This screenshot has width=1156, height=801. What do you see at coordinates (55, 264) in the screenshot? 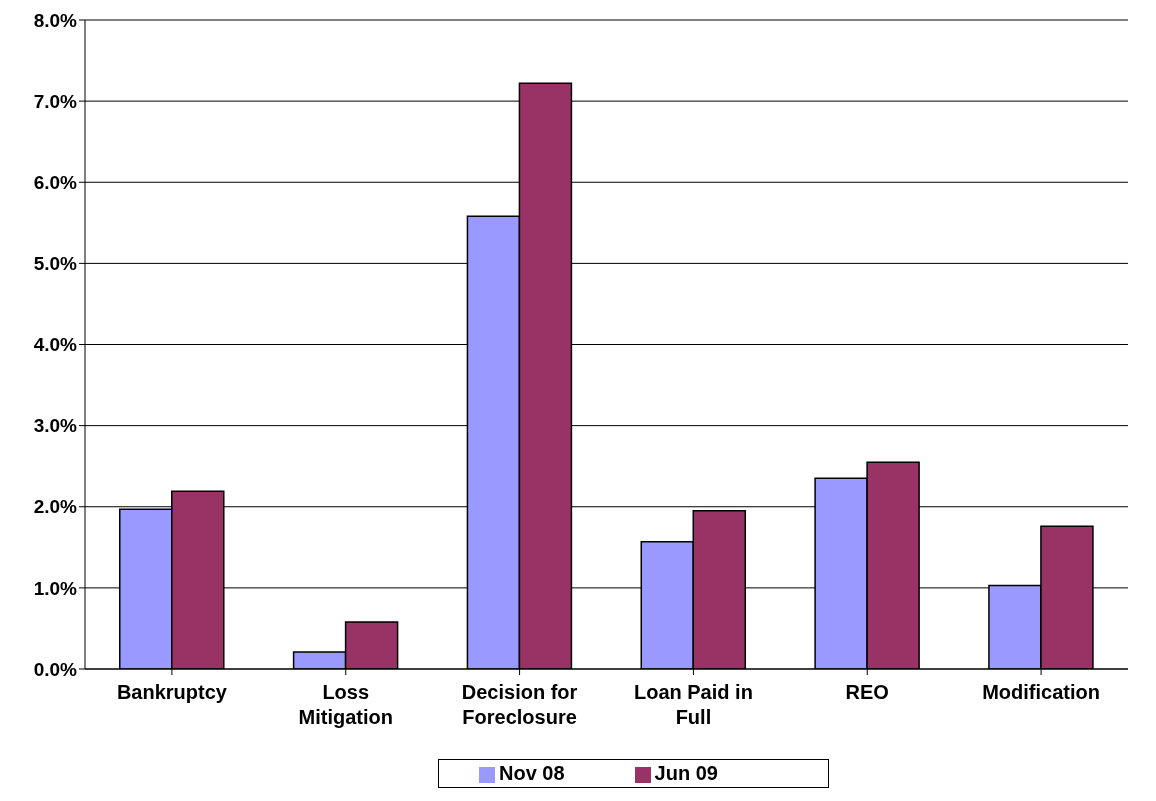
I see `y-tick-label: 5.0%` at bounding box center [55, 264].